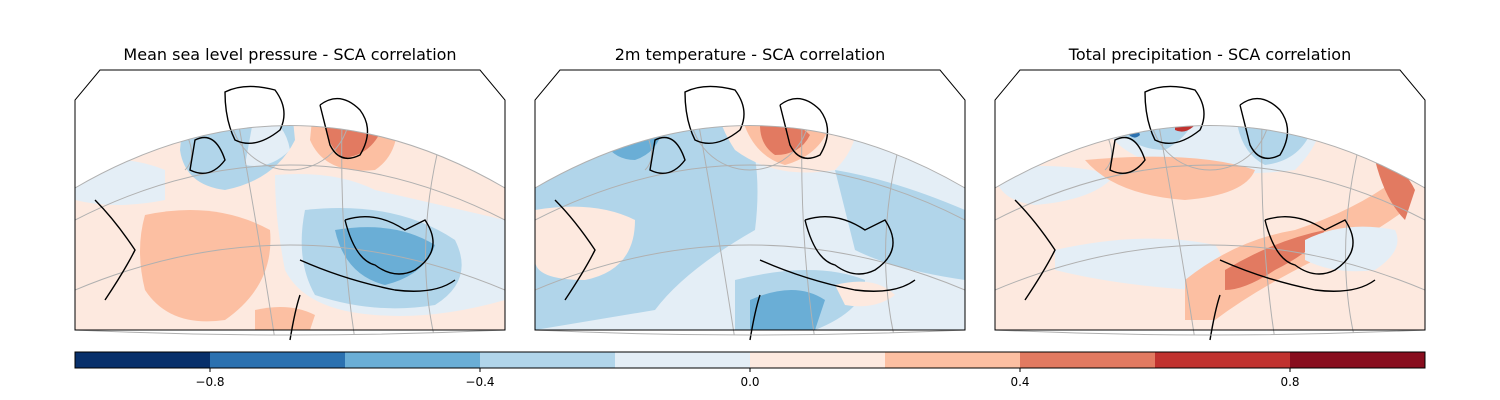 The height and width of the screenshot is (400, 1500). What do you see at coordinates (1020, 382) in the screenshot?
I see `colorbar-tick-label: 0.4` at bounding box center [1020, 382].